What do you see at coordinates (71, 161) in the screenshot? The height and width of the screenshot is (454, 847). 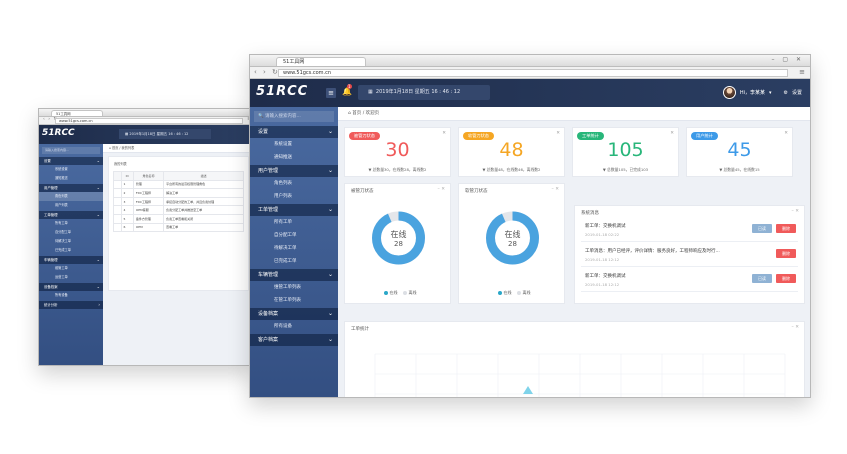 I see `back-sidebar-group: 设置 ⌄` at bounding box center [71, 161].